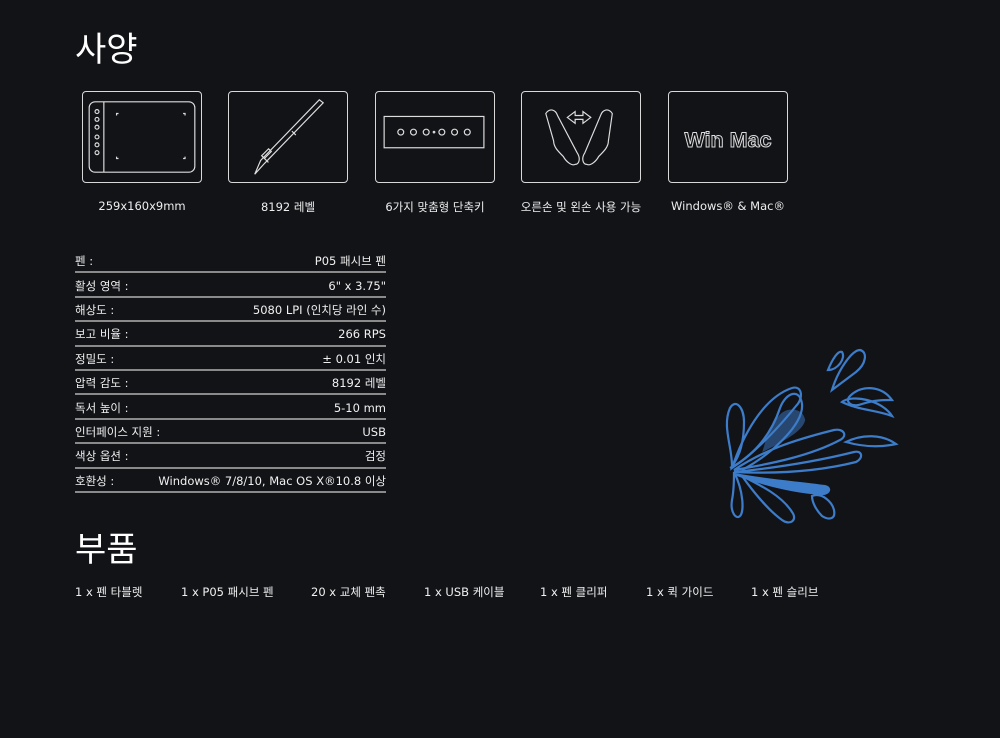  I want to click on spec-key: 활성 영역 :, so click(102, 285).